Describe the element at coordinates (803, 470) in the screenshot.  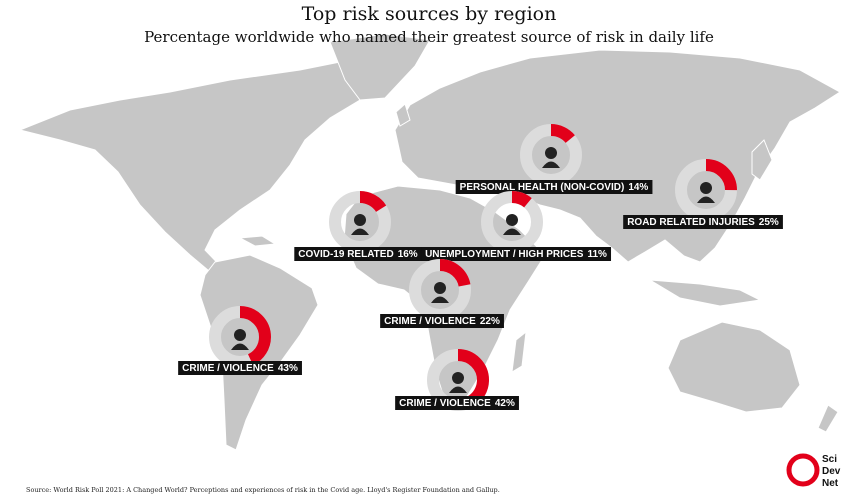
I see `logo-mark` at that location.